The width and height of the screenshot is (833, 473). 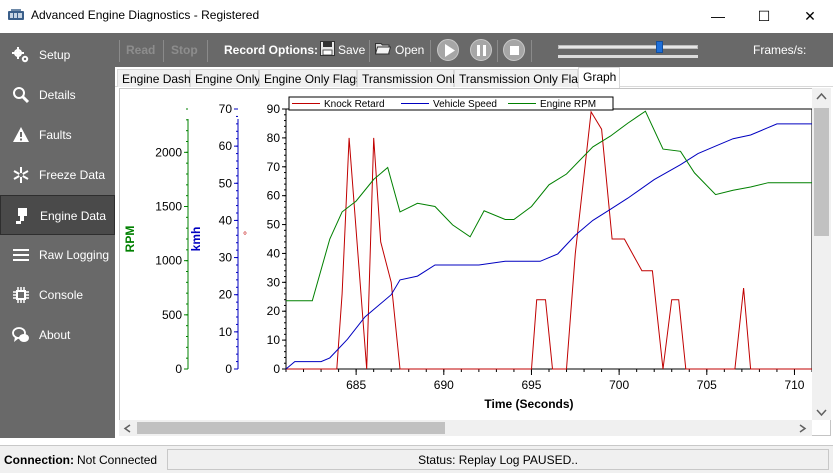 What do you see at coordinates (409, 78) in the screenshot?
I see `tab-transmission-only: Transmission Only` at bounding box center [409, 78].